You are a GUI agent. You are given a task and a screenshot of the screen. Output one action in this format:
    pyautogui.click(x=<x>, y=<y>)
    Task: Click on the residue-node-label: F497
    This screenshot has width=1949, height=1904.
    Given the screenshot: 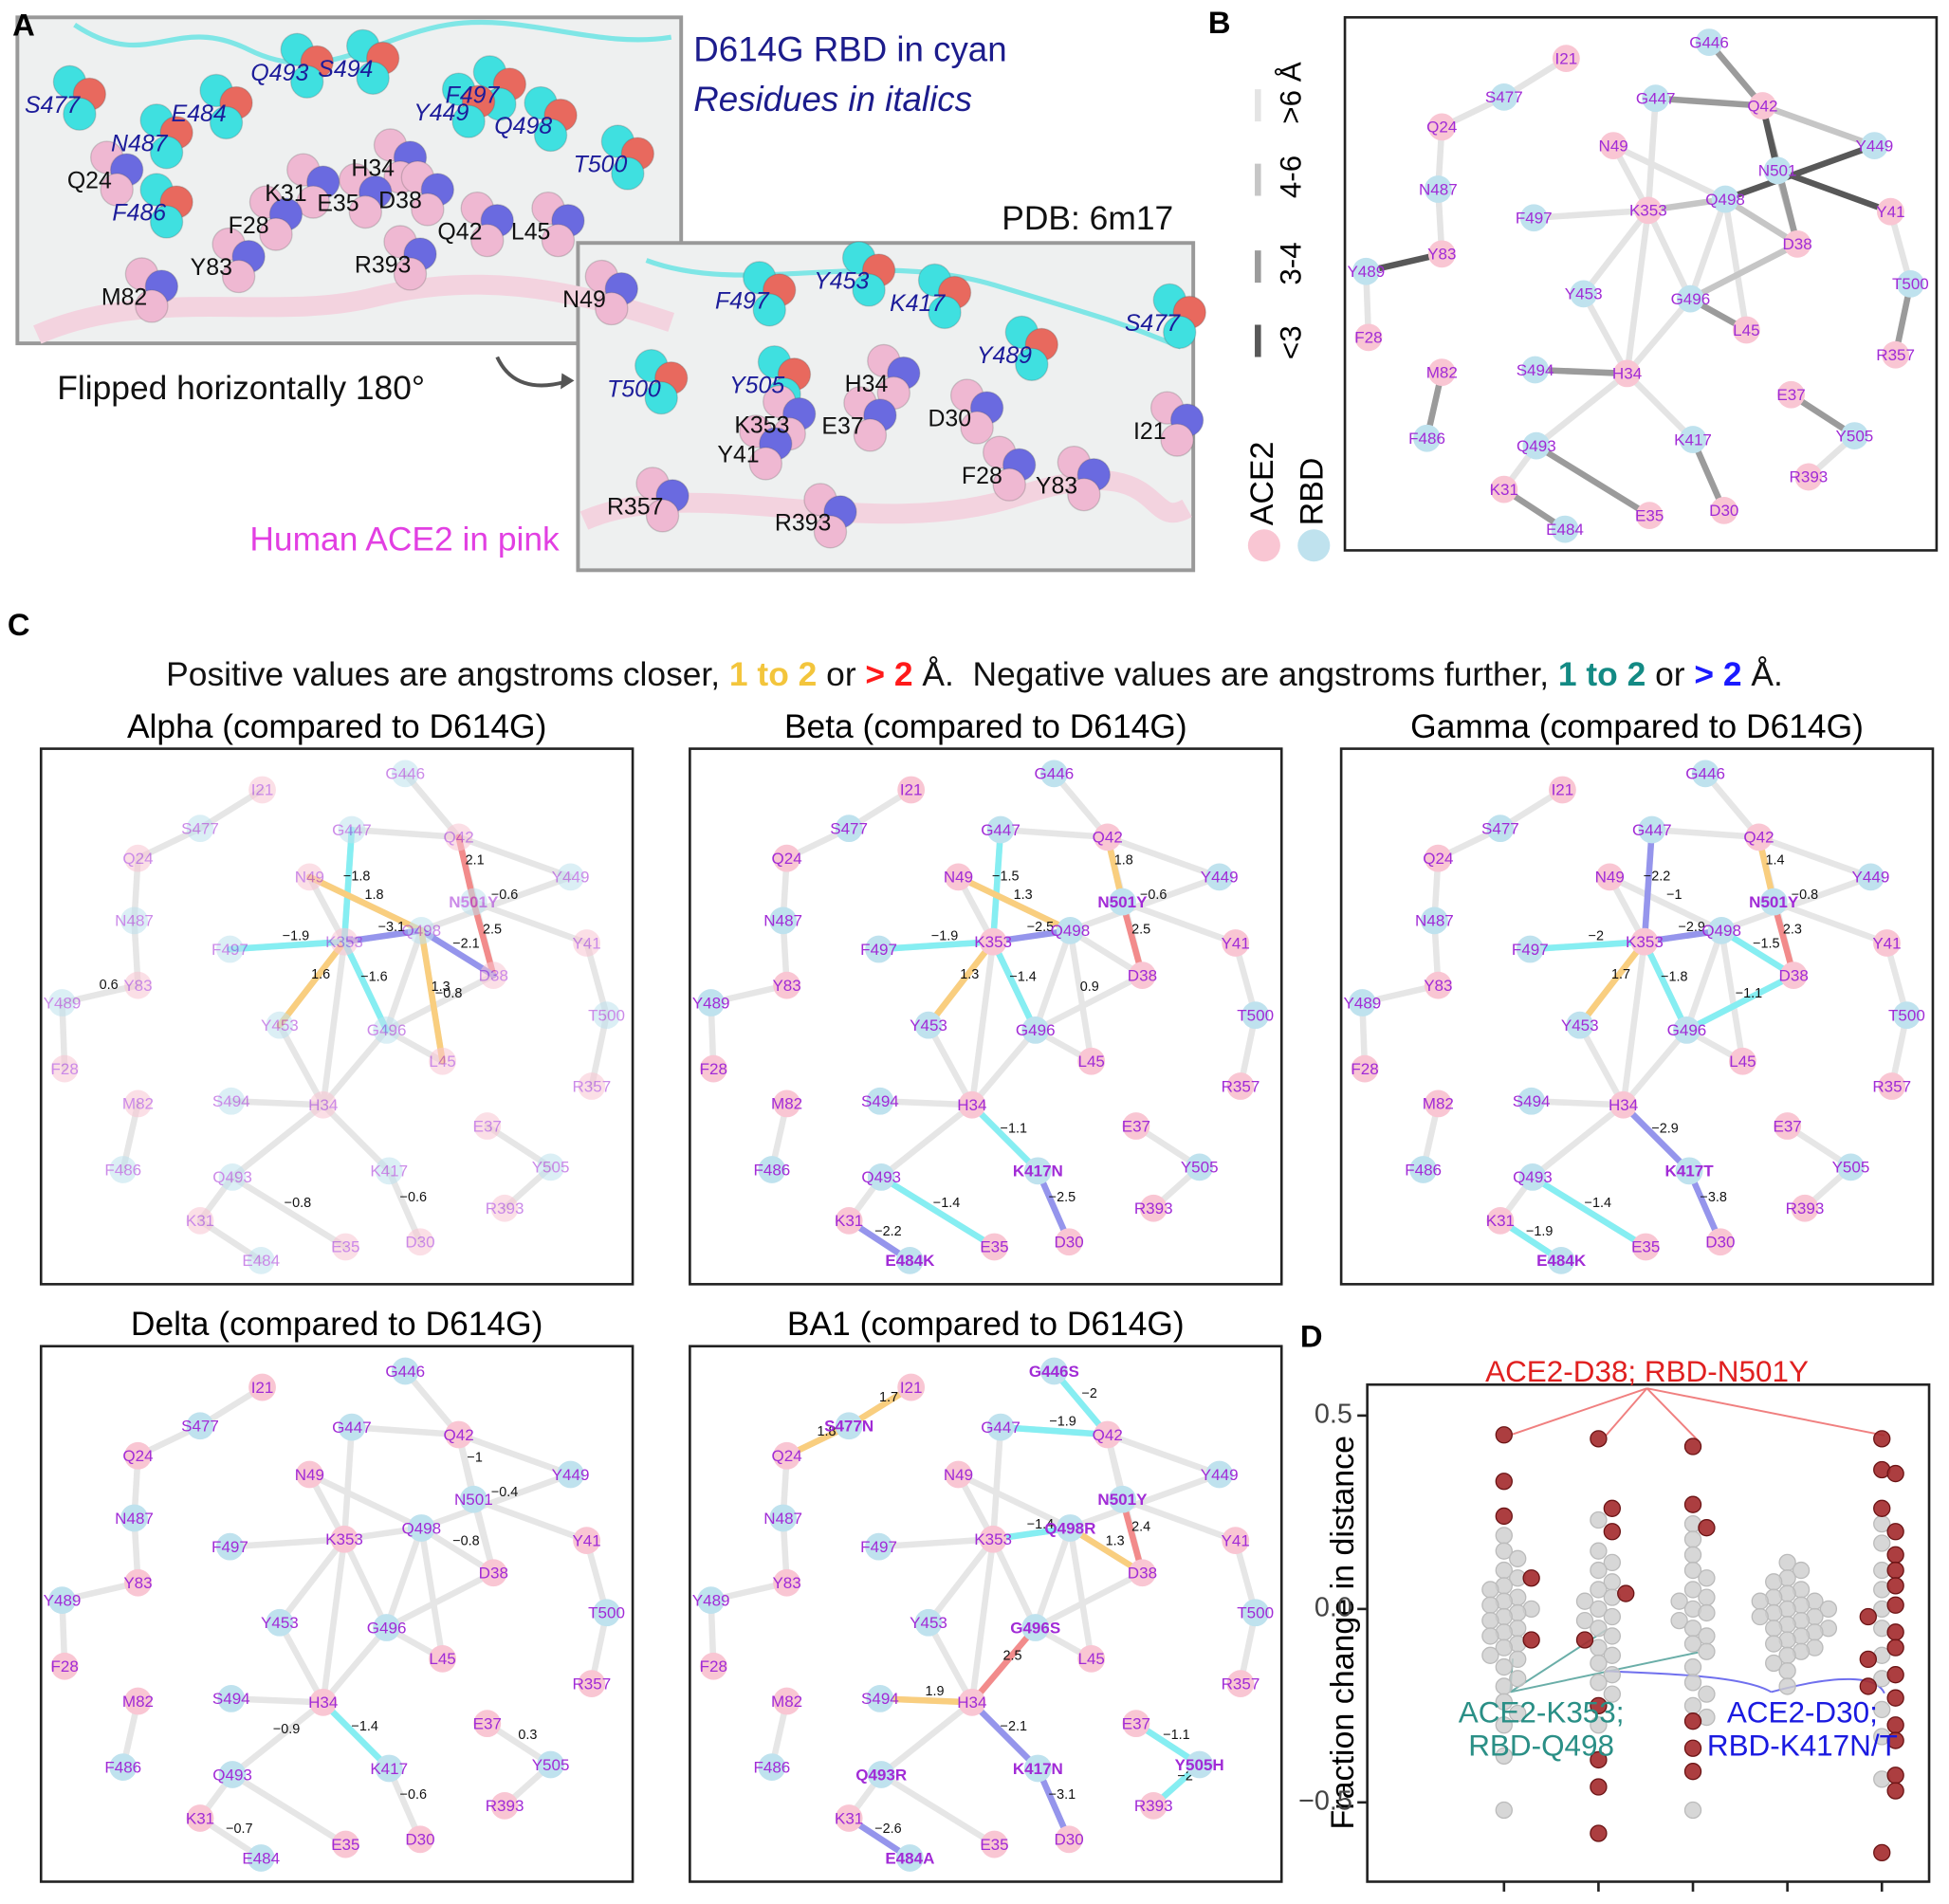 What is the action you would take?
    pyautogui.click(x=1530, y=950)
    